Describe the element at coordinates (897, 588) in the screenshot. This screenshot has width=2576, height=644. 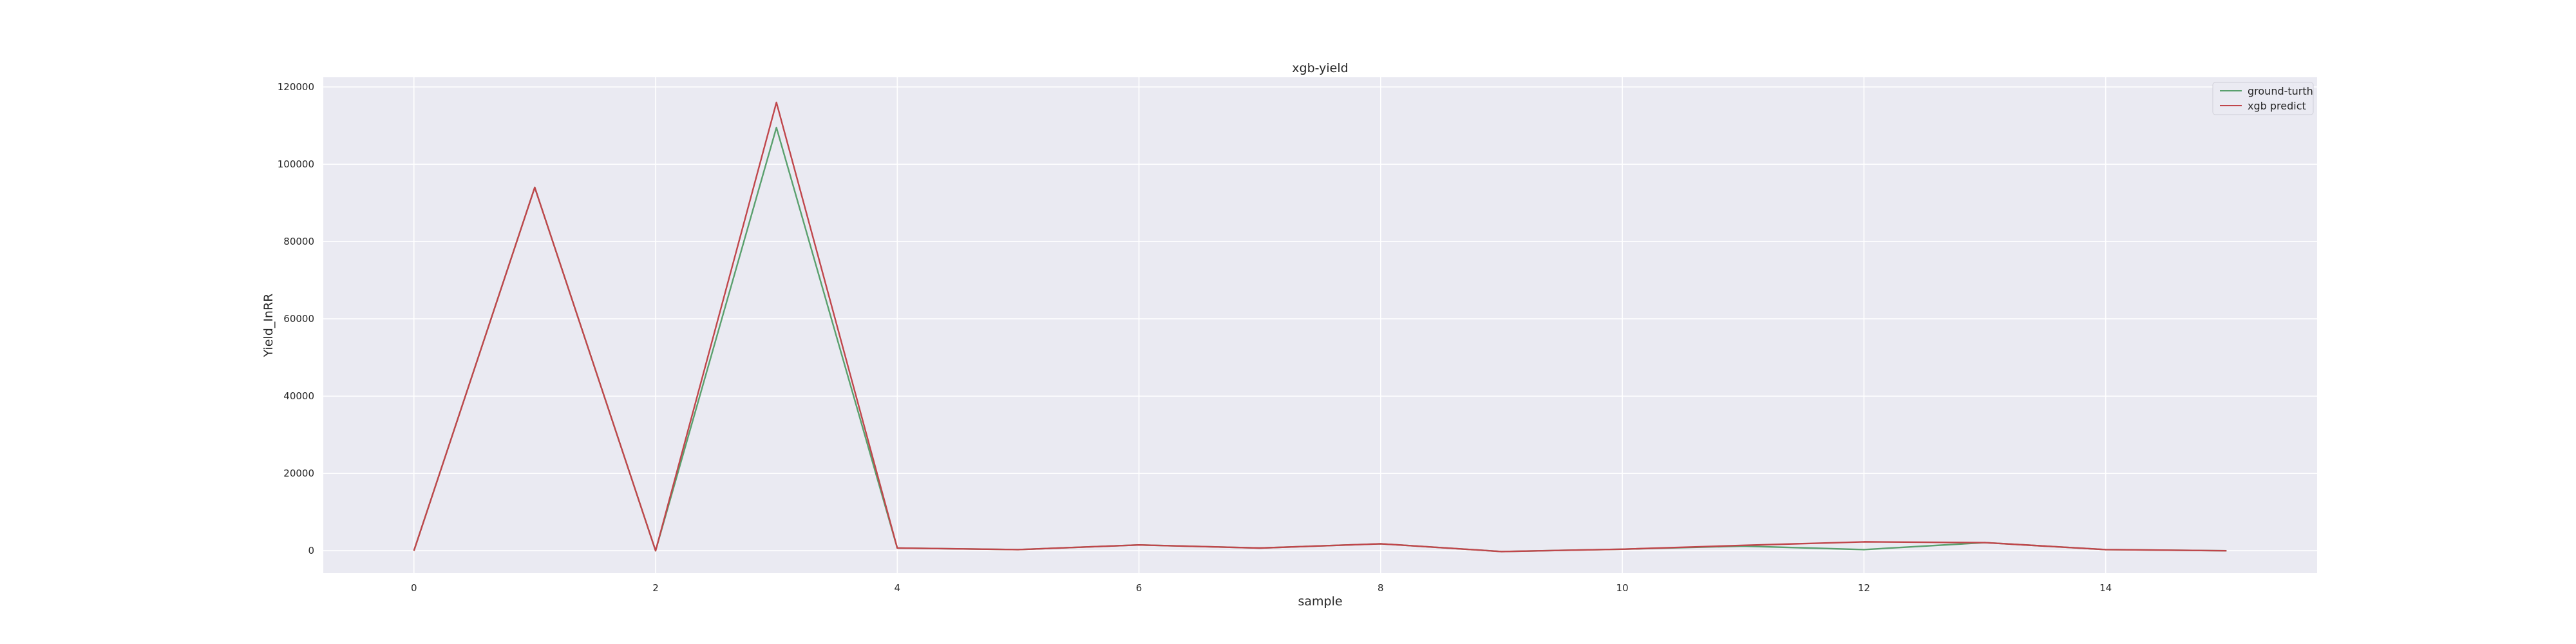
I see `x-tick-label: 4` at that location.